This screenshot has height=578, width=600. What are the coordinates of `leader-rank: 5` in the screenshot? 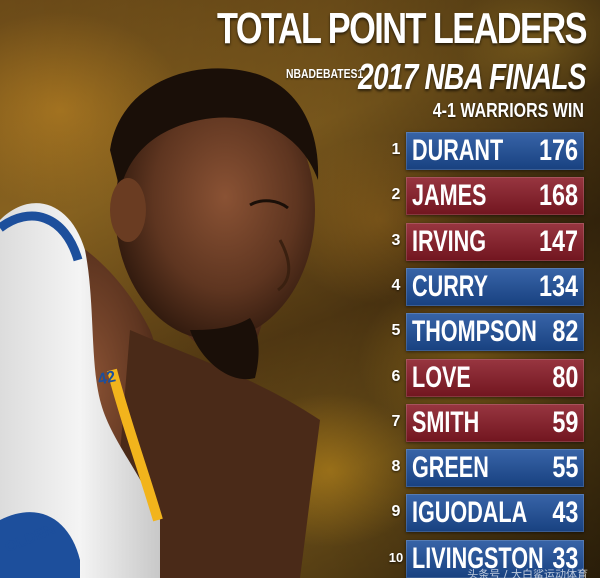 It's located at (396, 331).